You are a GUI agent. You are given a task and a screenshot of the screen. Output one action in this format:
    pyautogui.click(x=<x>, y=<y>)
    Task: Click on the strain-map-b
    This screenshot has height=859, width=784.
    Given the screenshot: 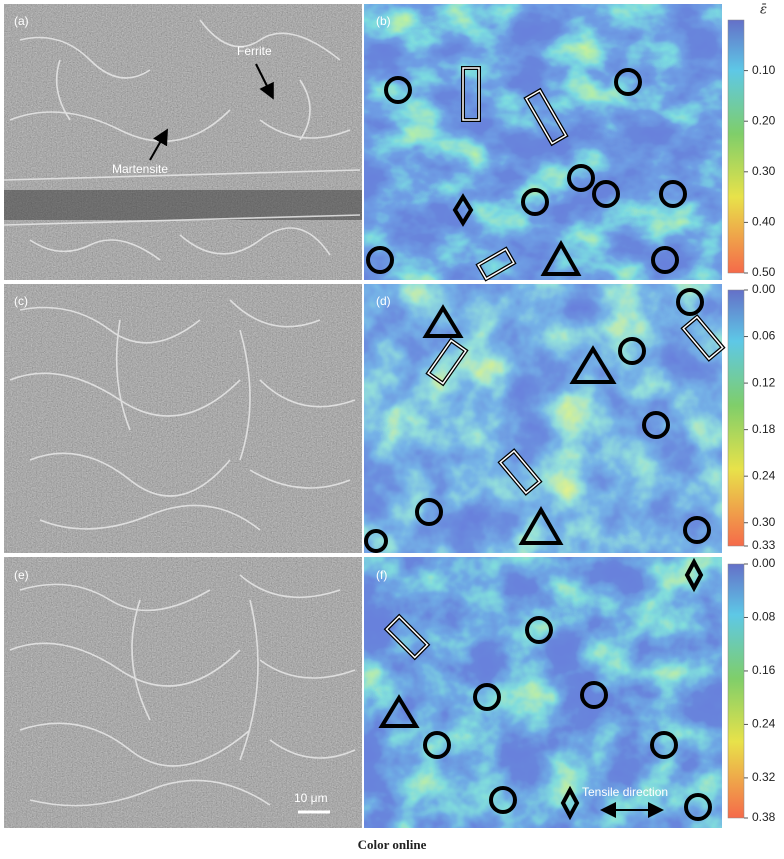 What is the action you would take?
    pyautogui.click(x=543, y=142)
    